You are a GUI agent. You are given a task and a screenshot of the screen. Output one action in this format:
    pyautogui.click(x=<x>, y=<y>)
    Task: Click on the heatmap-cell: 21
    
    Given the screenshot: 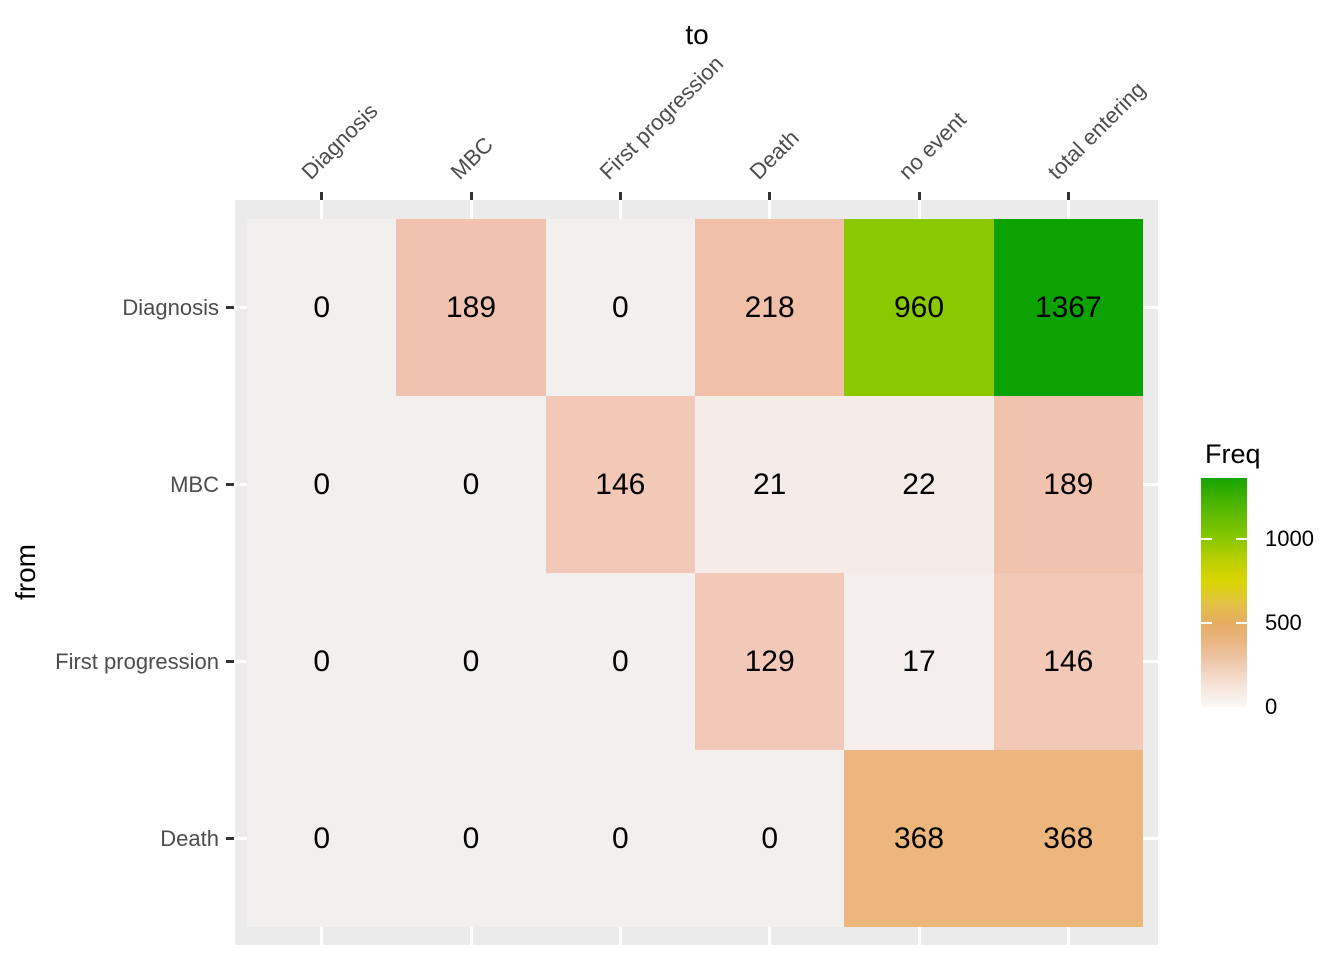 What is the action you would take?
    pyautogui.click(x=769, y=484)
    